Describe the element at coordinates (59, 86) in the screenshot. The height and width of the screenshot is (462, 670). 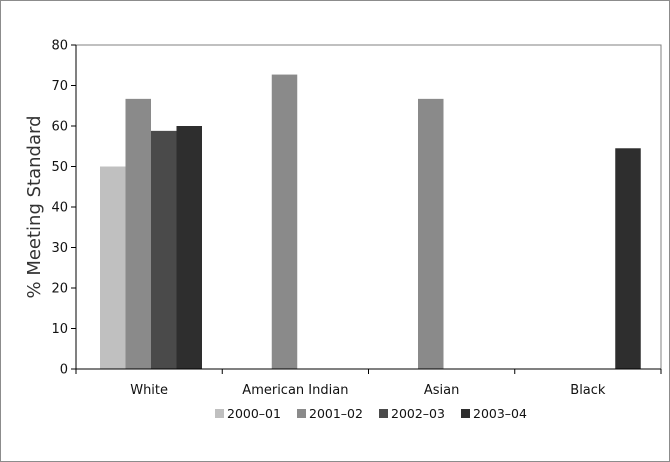
I see `y-tick-label: 70` at that location.